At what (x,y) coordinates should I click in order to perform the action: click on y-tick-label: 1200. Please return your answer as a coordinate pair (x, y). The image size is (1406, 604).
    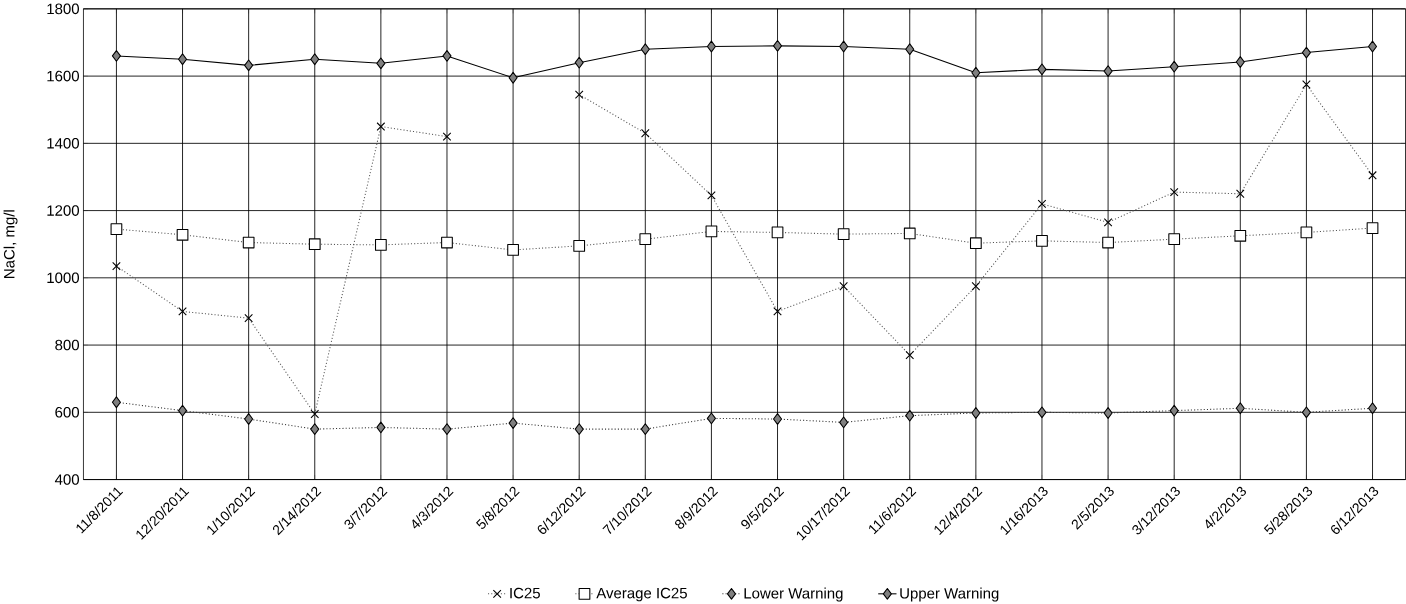
    Looking at the image, I should click on (63, 210).